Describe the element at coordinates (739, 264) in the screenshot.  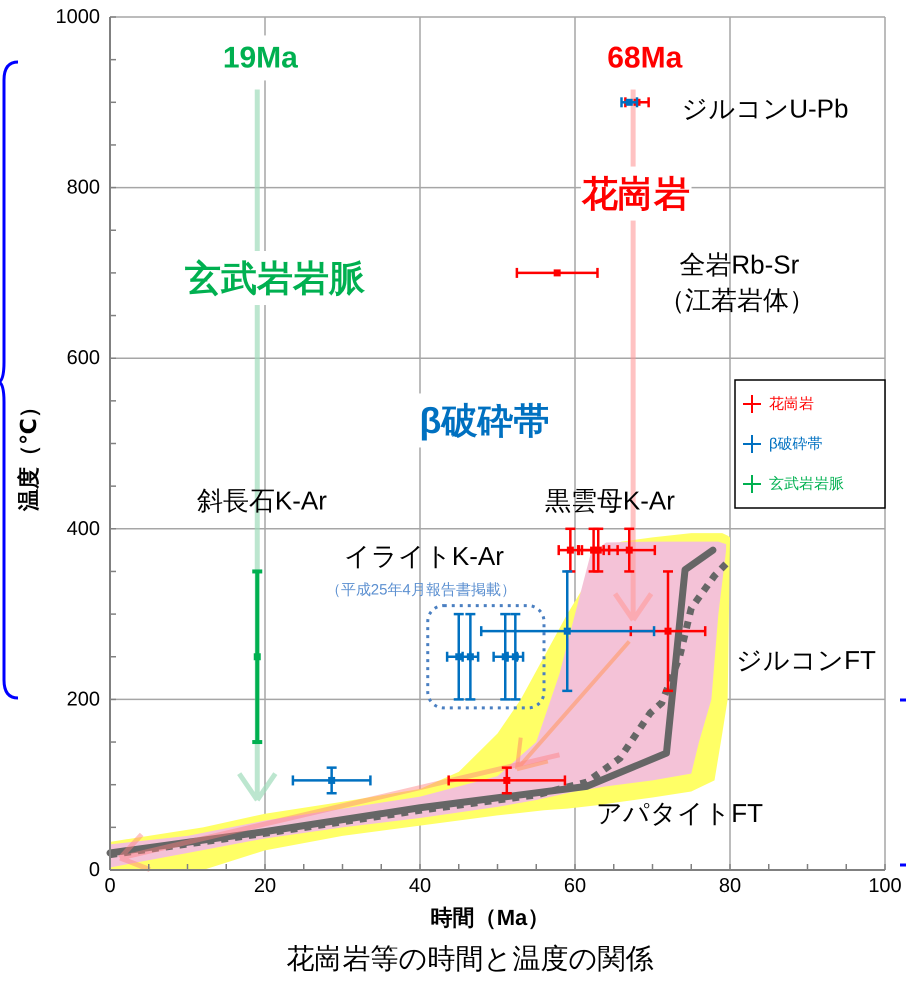
I see `annotation: 全岩Rb-Sr` at that location.